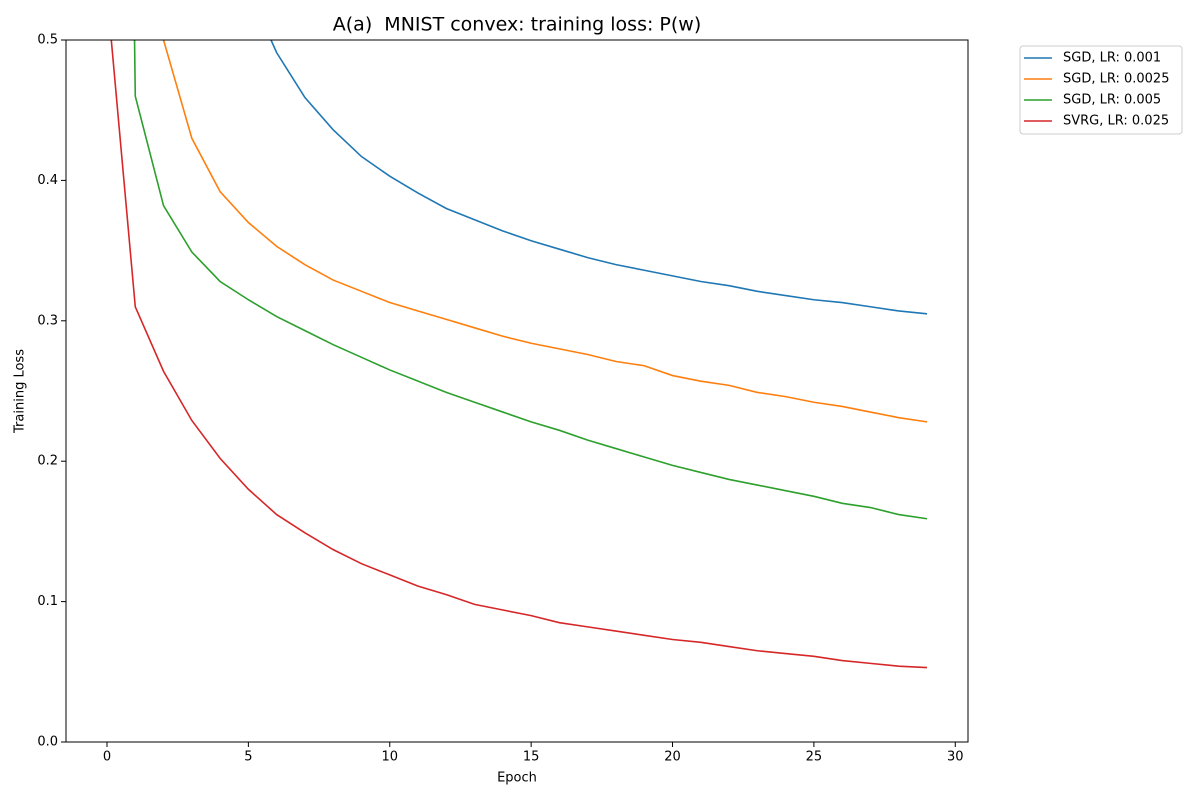 This screenshot has width=1200, height=804. What do you see at coordinates (47, 601) in the screenshot?
I see `y-tick-label: 0.1` at bounding box center [47, 601].